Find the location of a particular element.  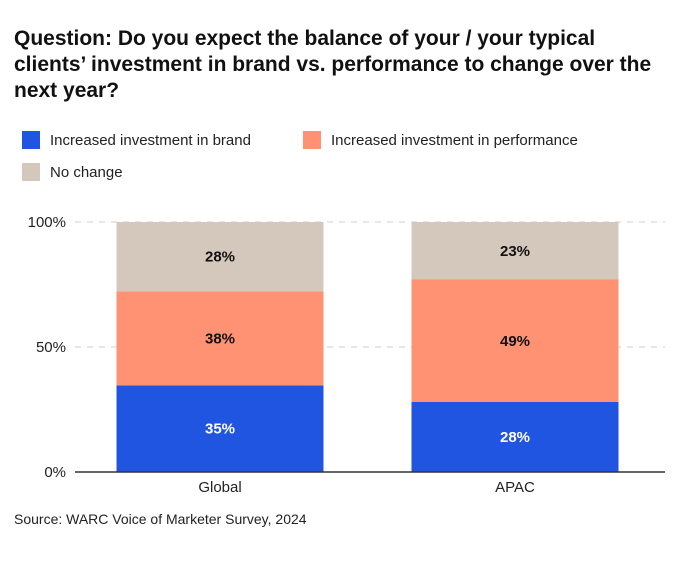

data-label-global-increased-investment-in-brand: 35% is located at coordinates (220, 429).